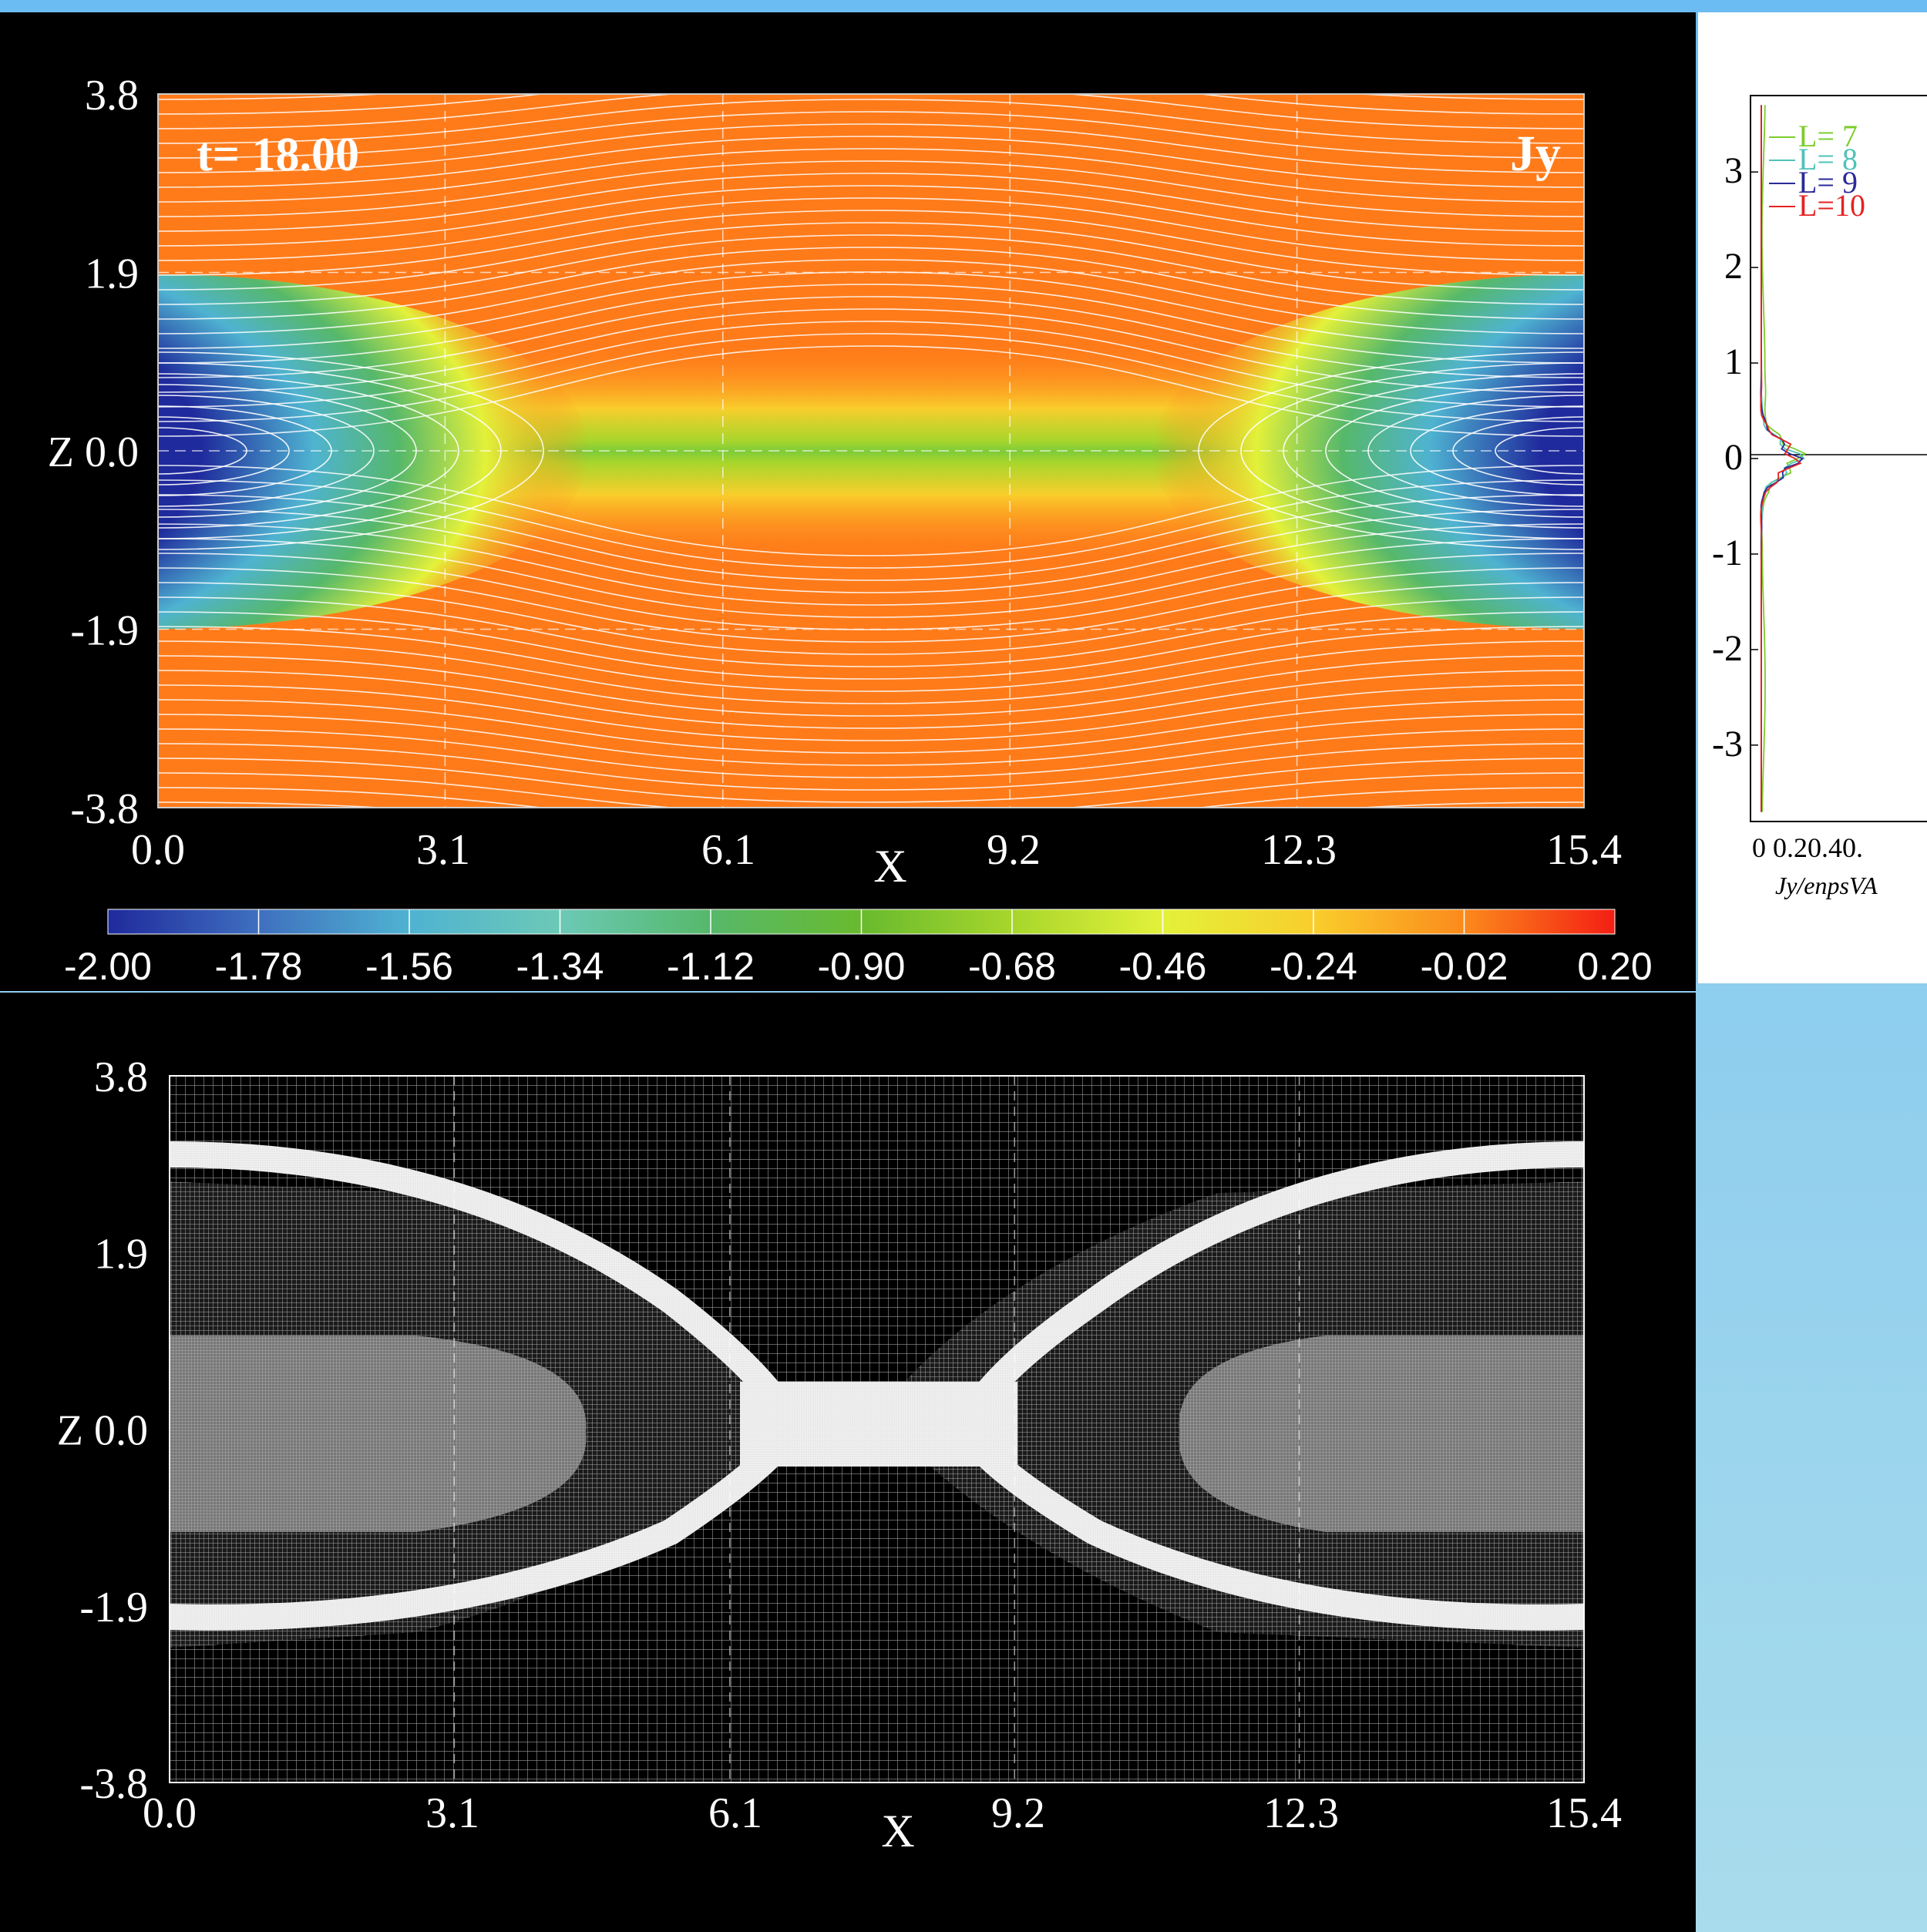 This screenshot has width=1927, height=1932. What do you see at coordinates (879, 1425) in the screenshot?
I see `x-point-region` at bounding box center [879, 1425].